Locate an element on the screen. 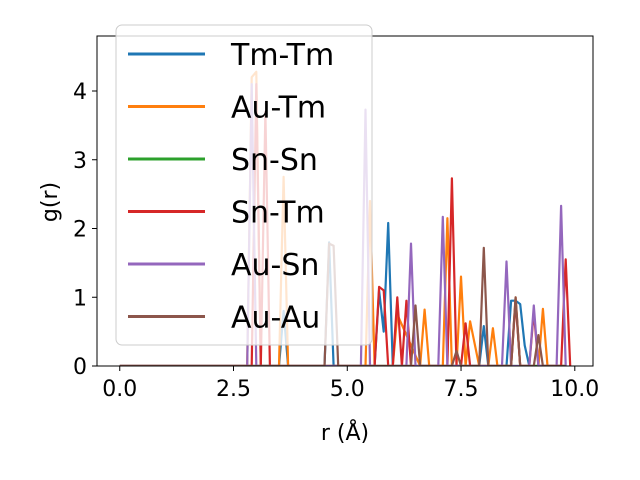 Image resolution: width=640 pixels, height=480 pixels. x-axis: 0.0 2.5 5.0 7.5 10.0 is located at coordinates (350, 384).